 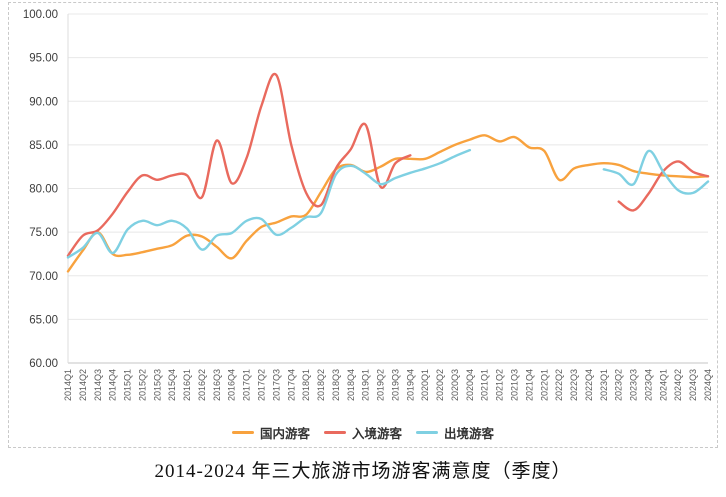 I want to click on chart-title: 2014-2024 年三大旅游市场游客满意度（季度）, so click(x=363, y=471).